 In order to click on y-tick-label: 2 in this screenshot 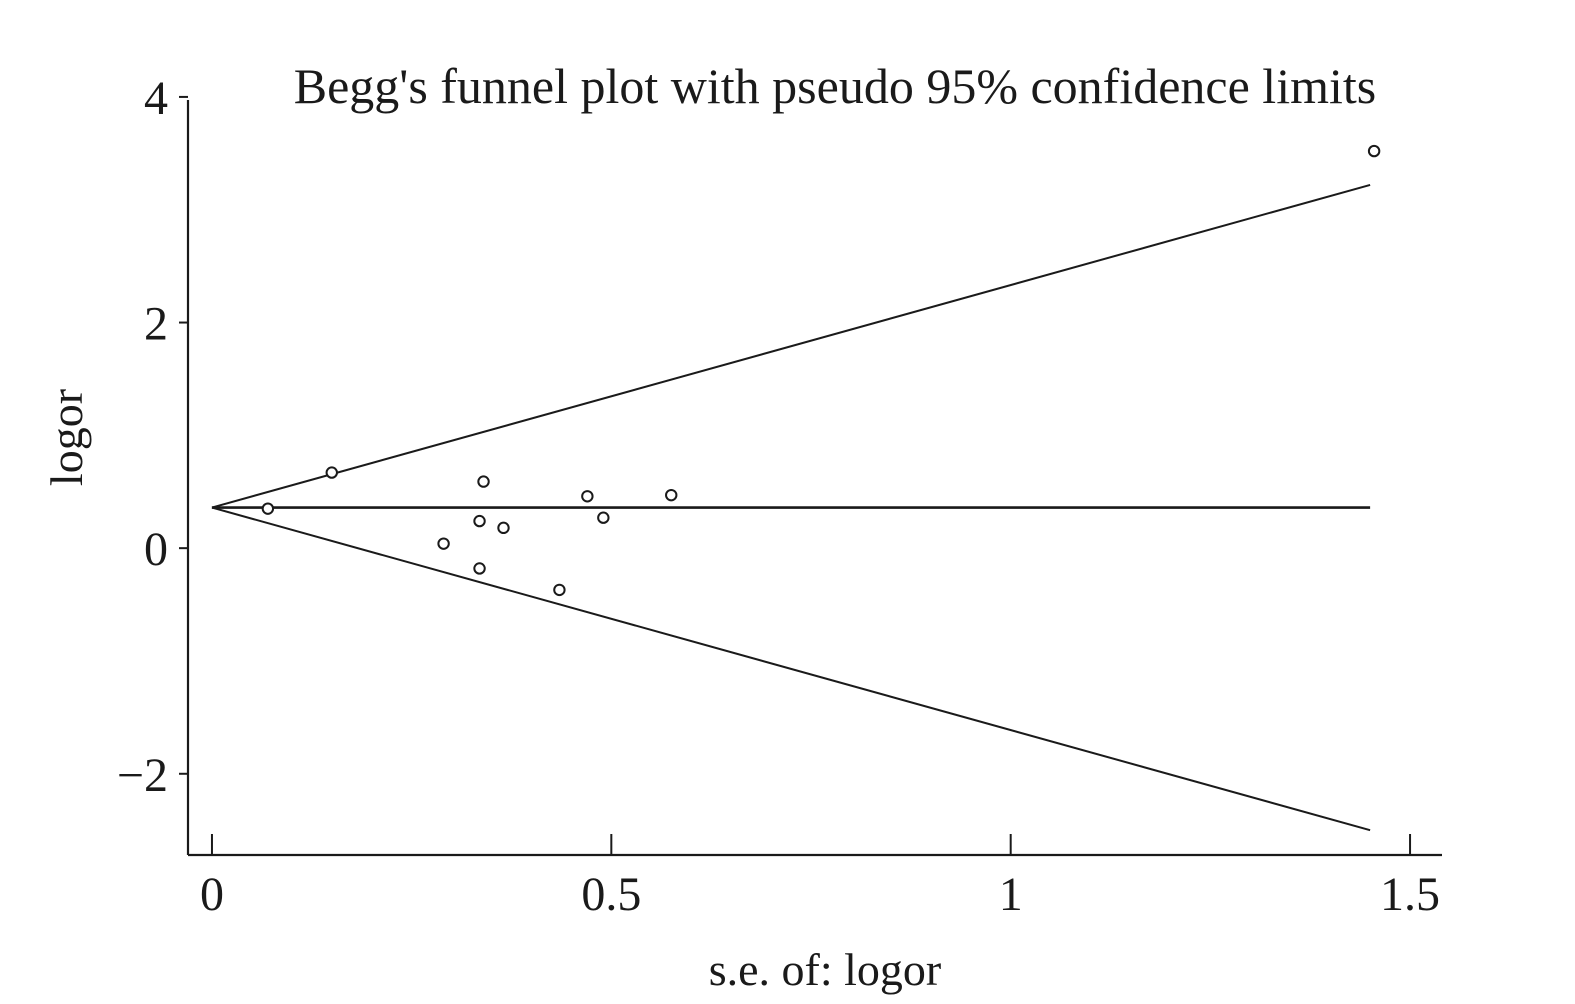, I will do `click(156, 324)`.